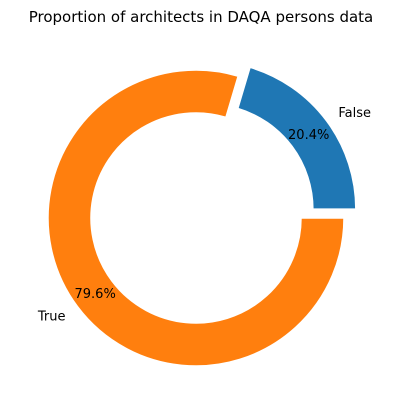  I want to click on percent-label-true: 79.6%, so click(95, 294).